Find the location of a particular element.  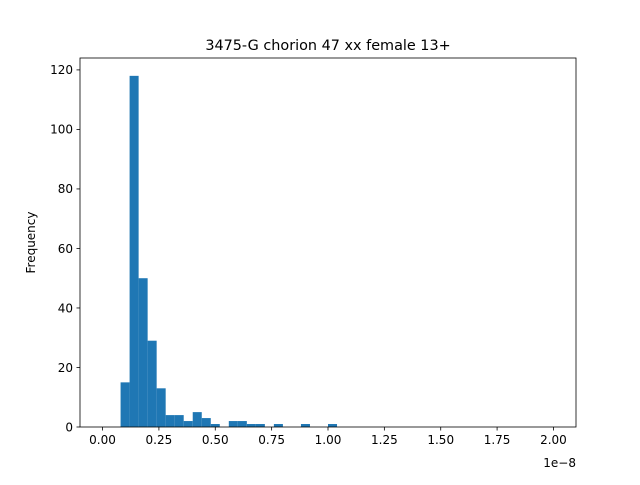

y-tick-label: 40 is located at coordinates (65, 308).